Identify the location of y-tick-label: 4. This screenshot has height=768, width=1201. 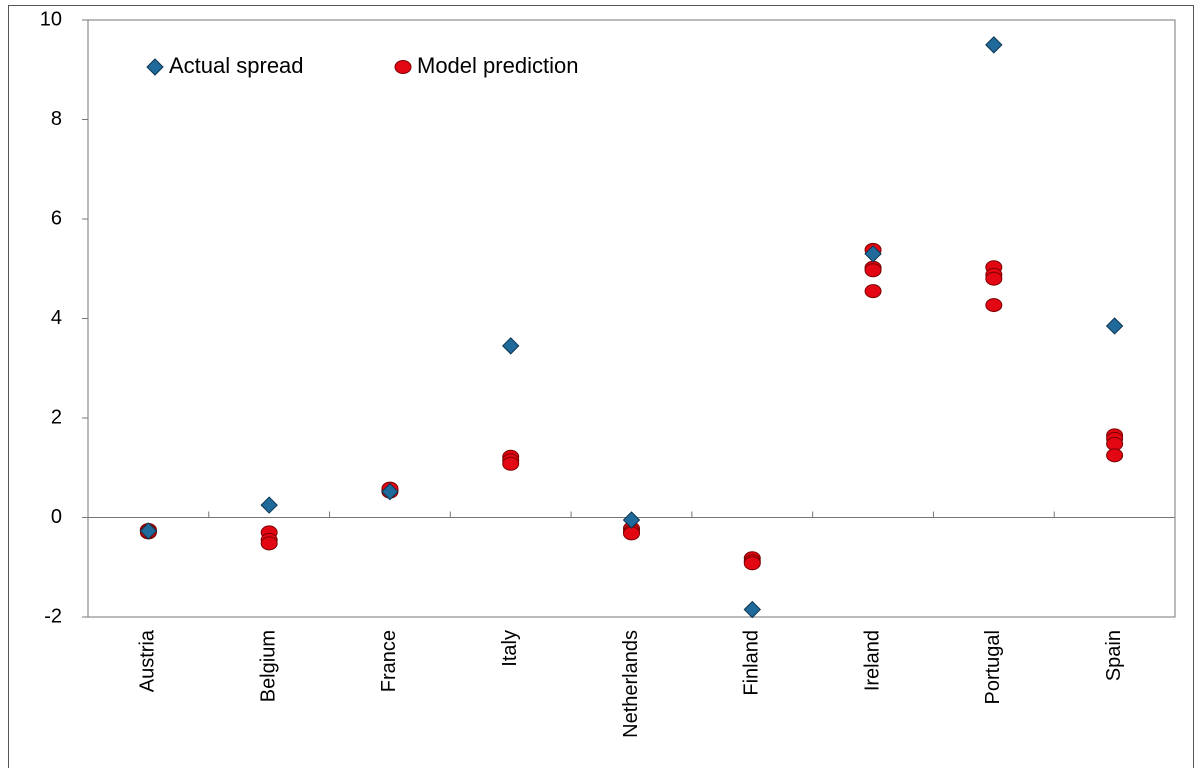
(56, 318).